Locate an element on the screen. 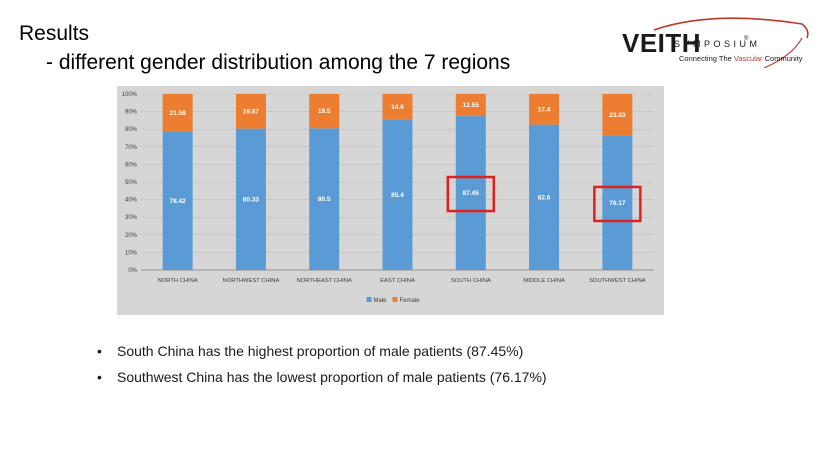 The image size is (828, 462). data-label-male: 76.17 is located at coordinates (617, 203).